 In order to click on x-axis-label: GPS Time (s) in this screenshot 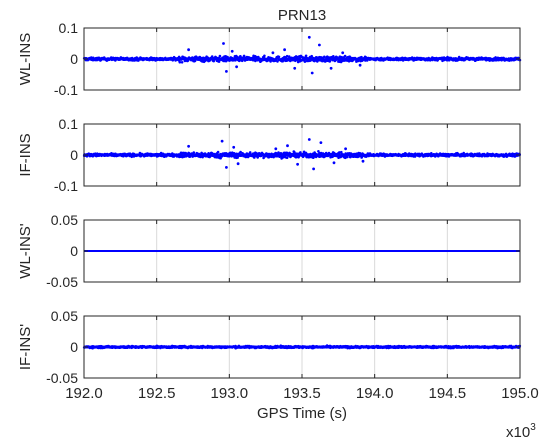, I will do `click(302, 413)`.